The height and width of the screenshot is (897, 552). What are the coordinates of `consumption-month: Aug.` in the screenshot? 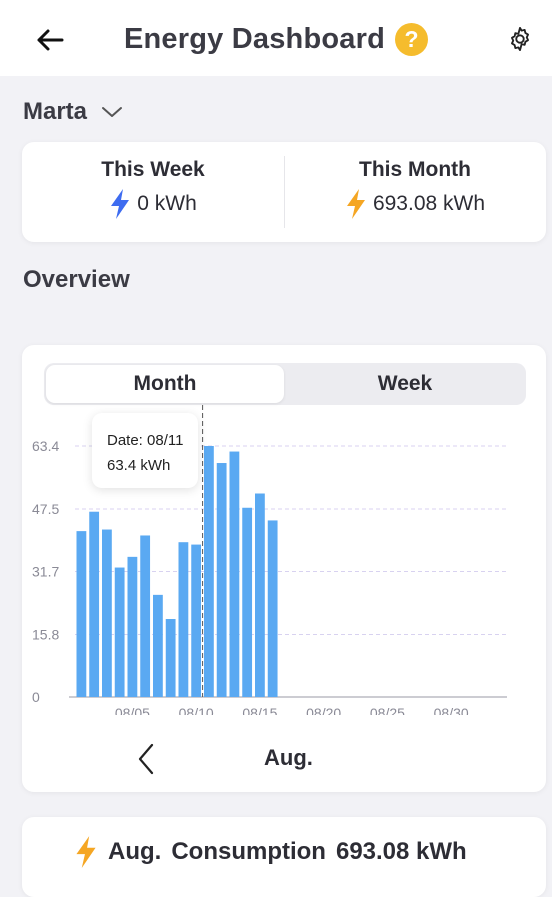 It's located at (134, 852).